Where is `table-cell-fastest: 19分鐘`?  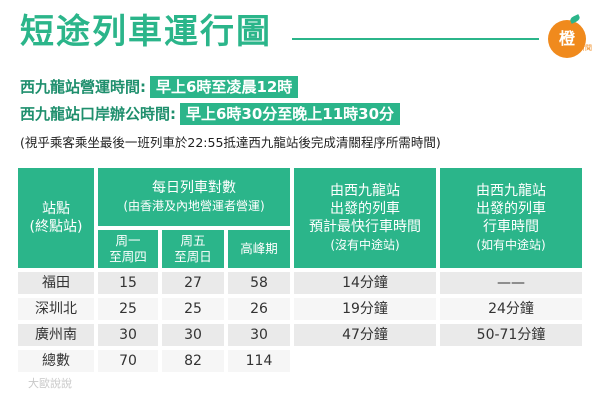 table-cell-fastest: 19分鐘 is located at coordinates (365, 309).